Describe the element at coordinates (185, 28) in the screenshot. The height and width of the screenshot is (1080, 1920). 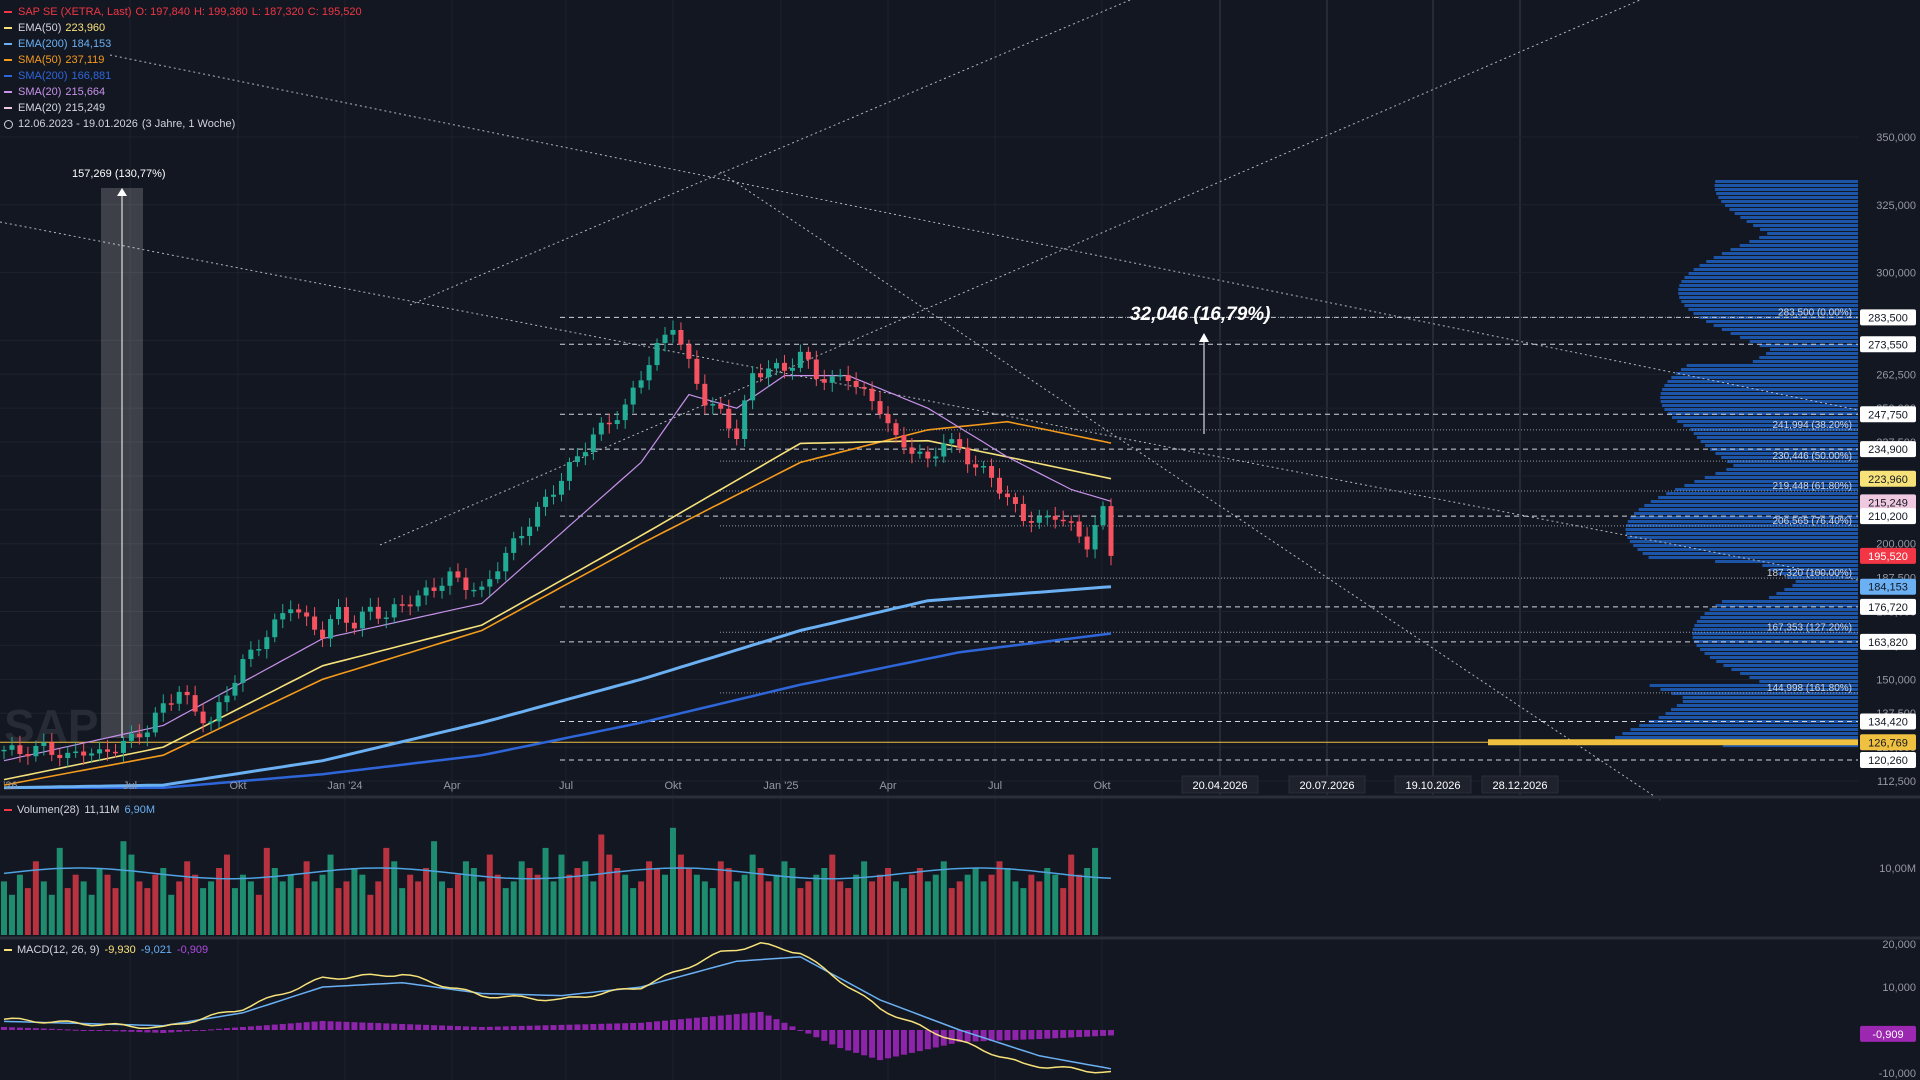
I see `legend-ema50: EMA(50) 223,960` at that location.